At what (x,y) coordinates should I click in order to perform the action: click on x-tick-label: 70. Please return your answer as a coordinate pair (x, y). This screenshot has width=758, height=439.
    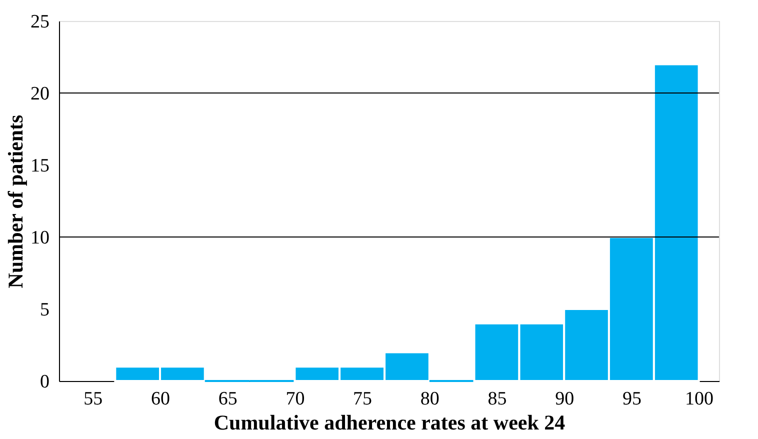
    Looking at the image, I should click on (295, 399).